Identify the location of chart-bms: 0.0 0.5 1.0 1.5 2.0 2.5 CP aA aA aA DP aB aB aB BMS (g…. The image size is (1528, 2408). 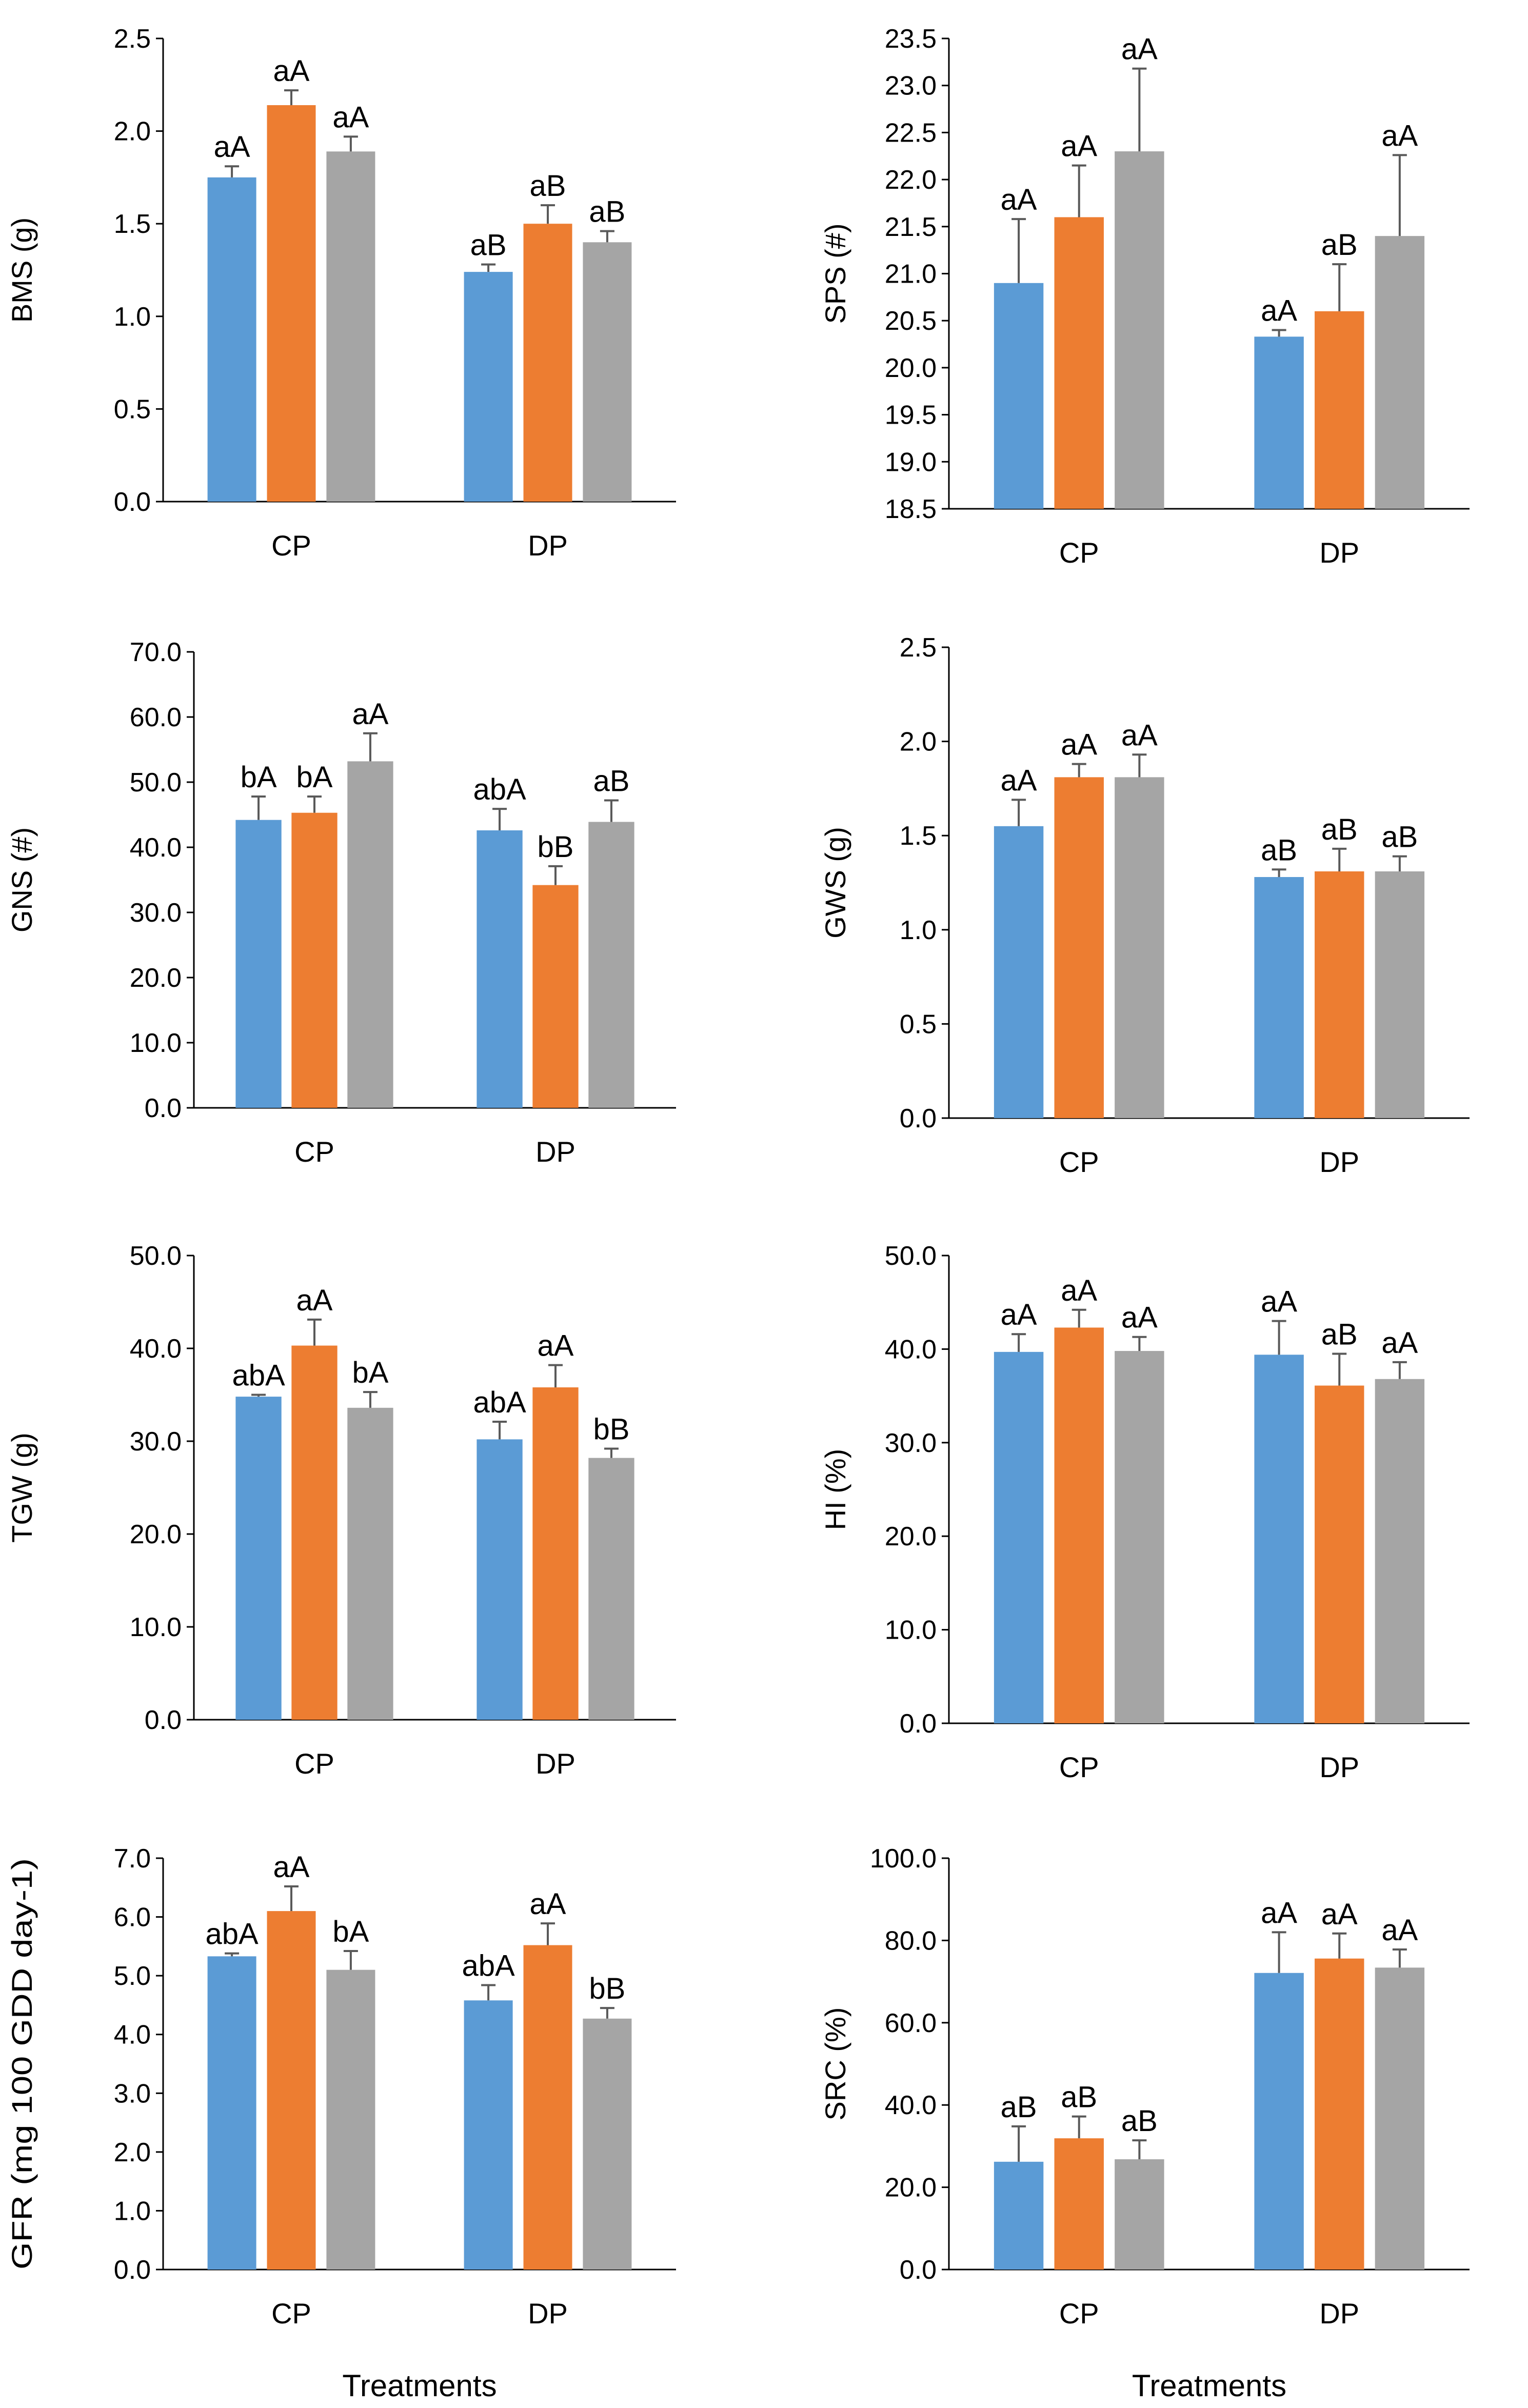
(341, 293).